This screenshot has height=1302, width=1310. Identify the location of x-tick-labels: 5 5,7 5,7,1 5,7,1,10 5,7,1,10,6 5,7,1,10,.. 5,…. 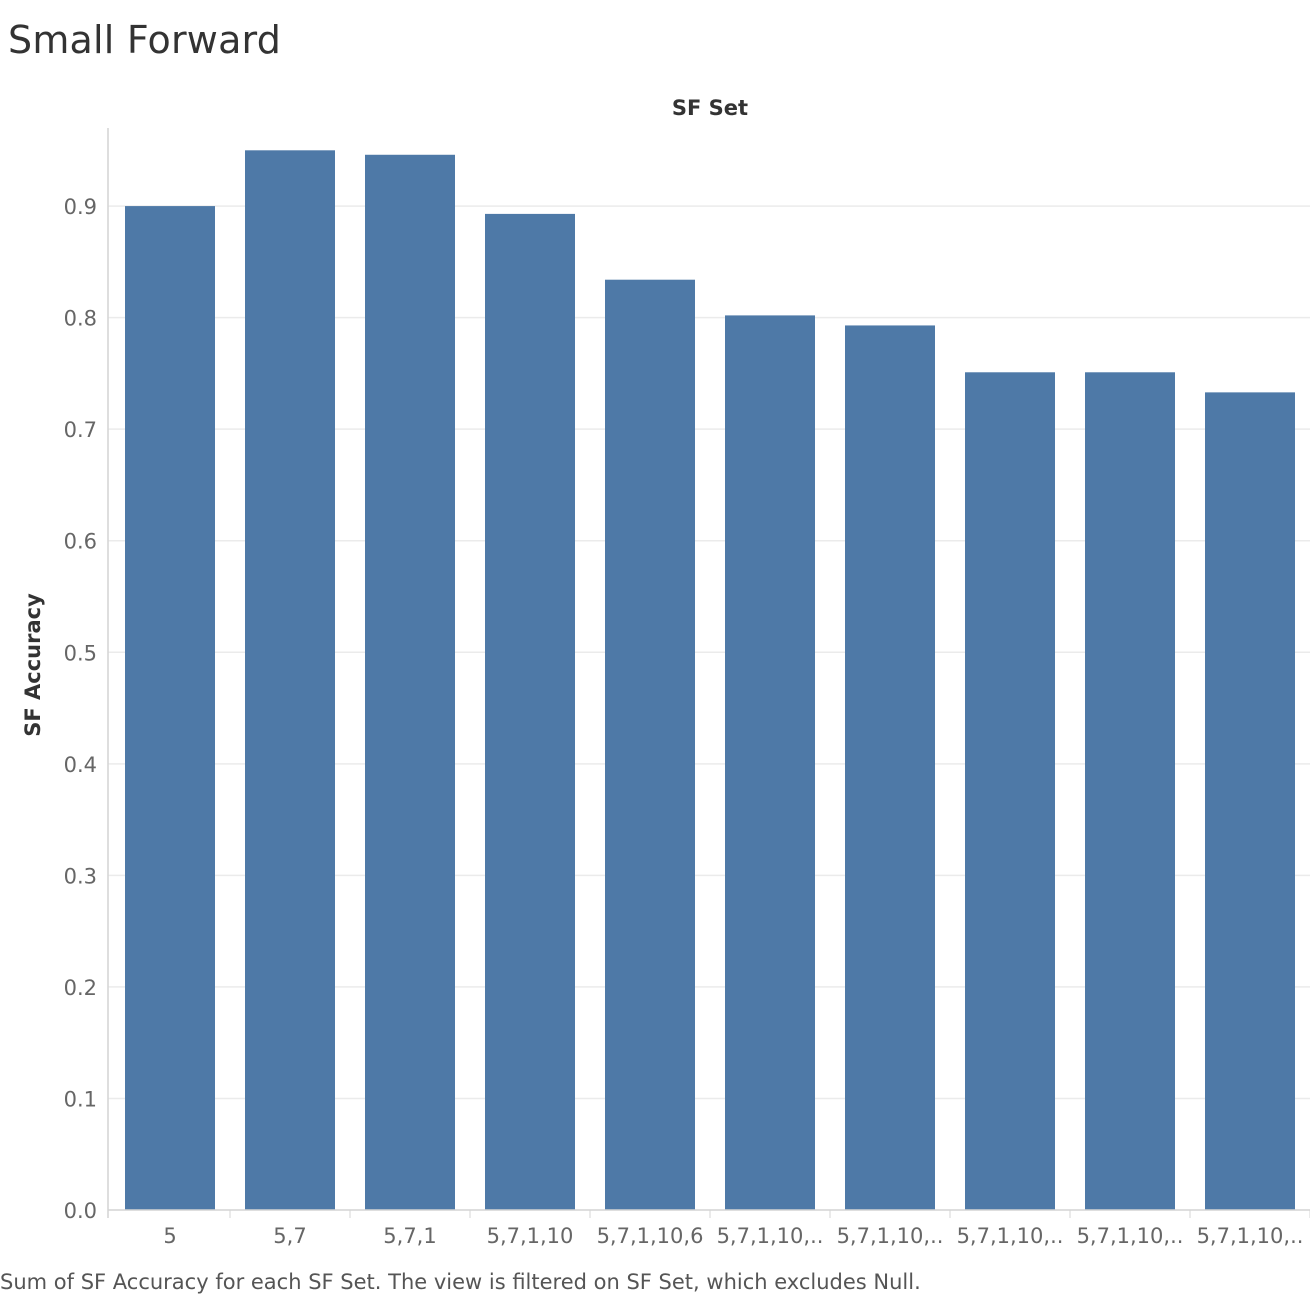
(733, 1236).